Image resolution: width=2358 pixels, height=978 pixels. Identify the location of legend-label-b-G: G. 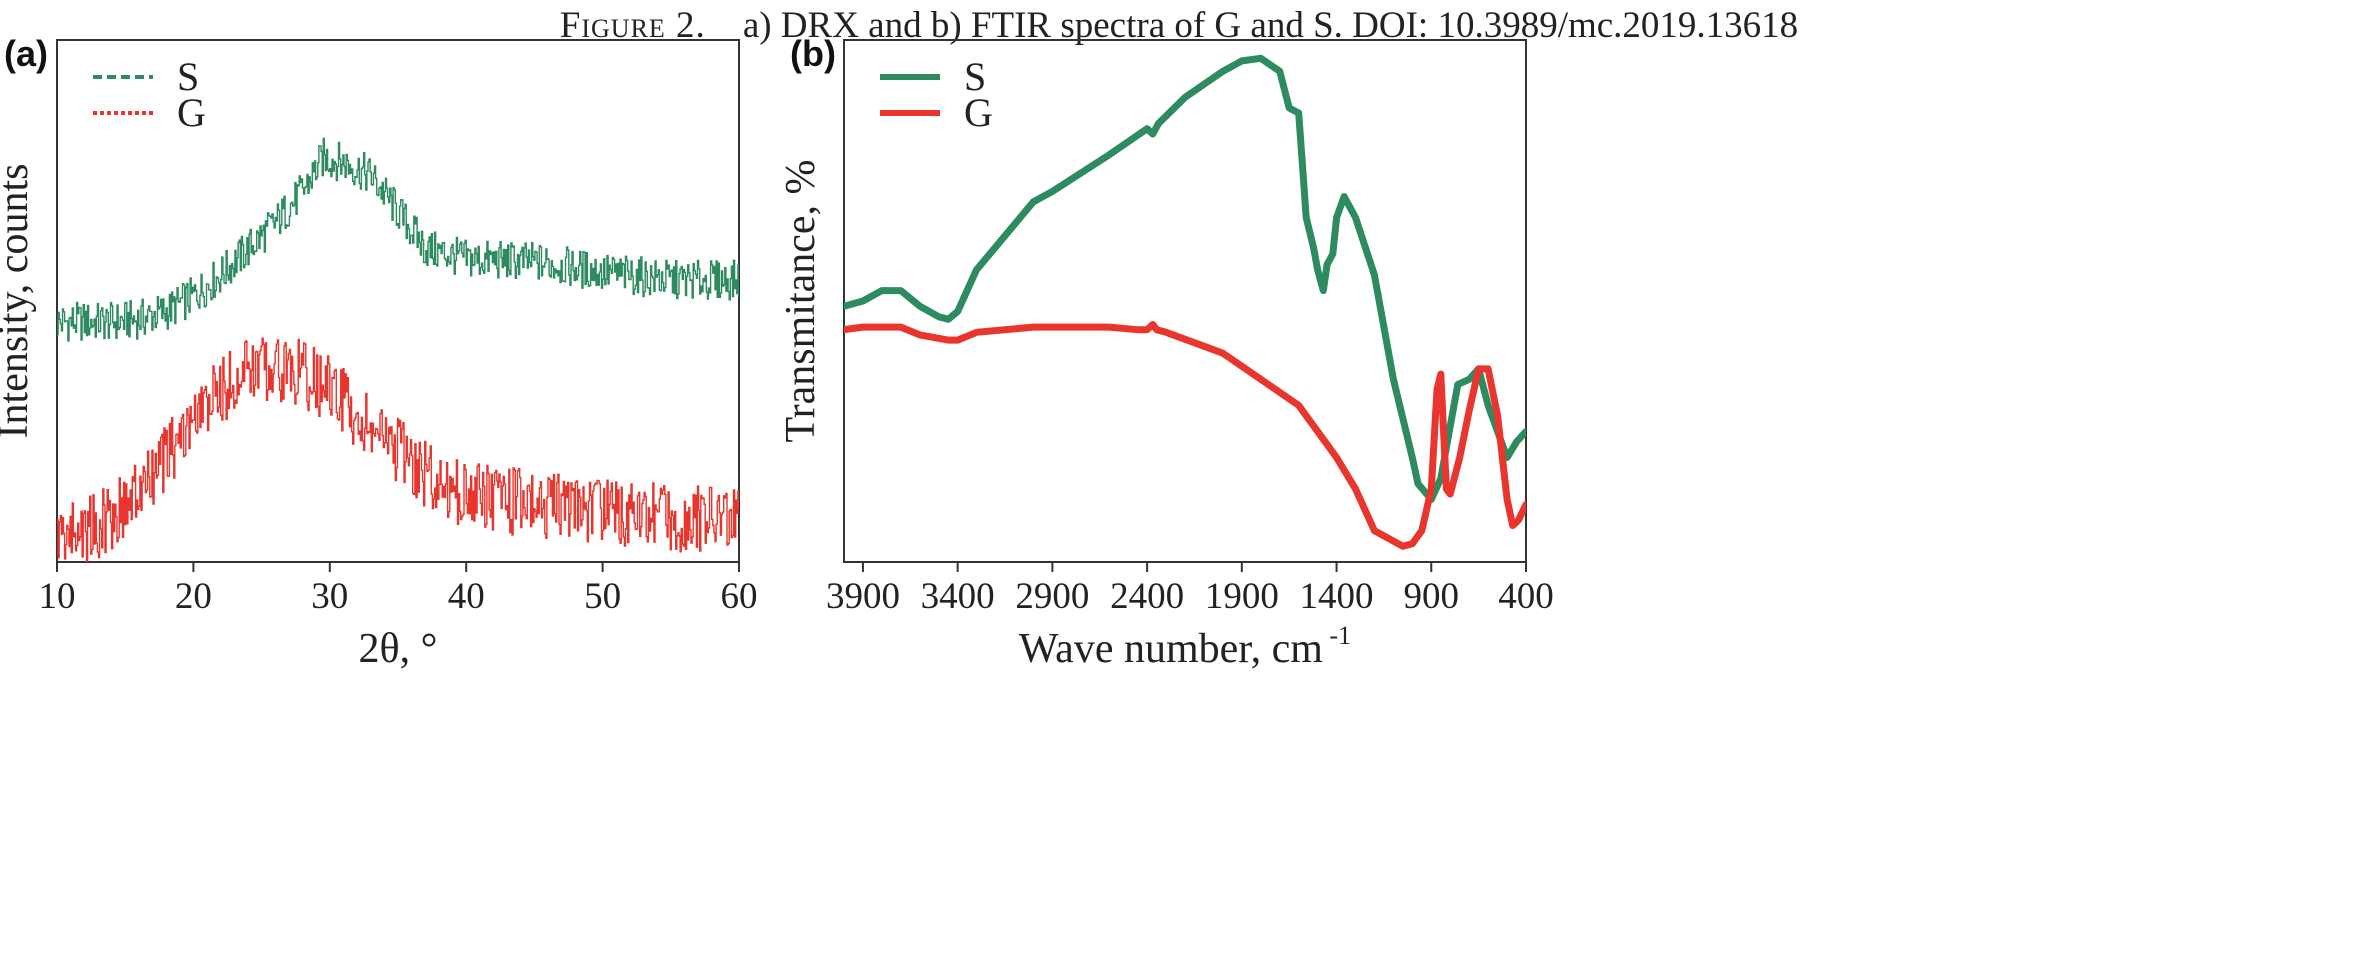
(978, 112).